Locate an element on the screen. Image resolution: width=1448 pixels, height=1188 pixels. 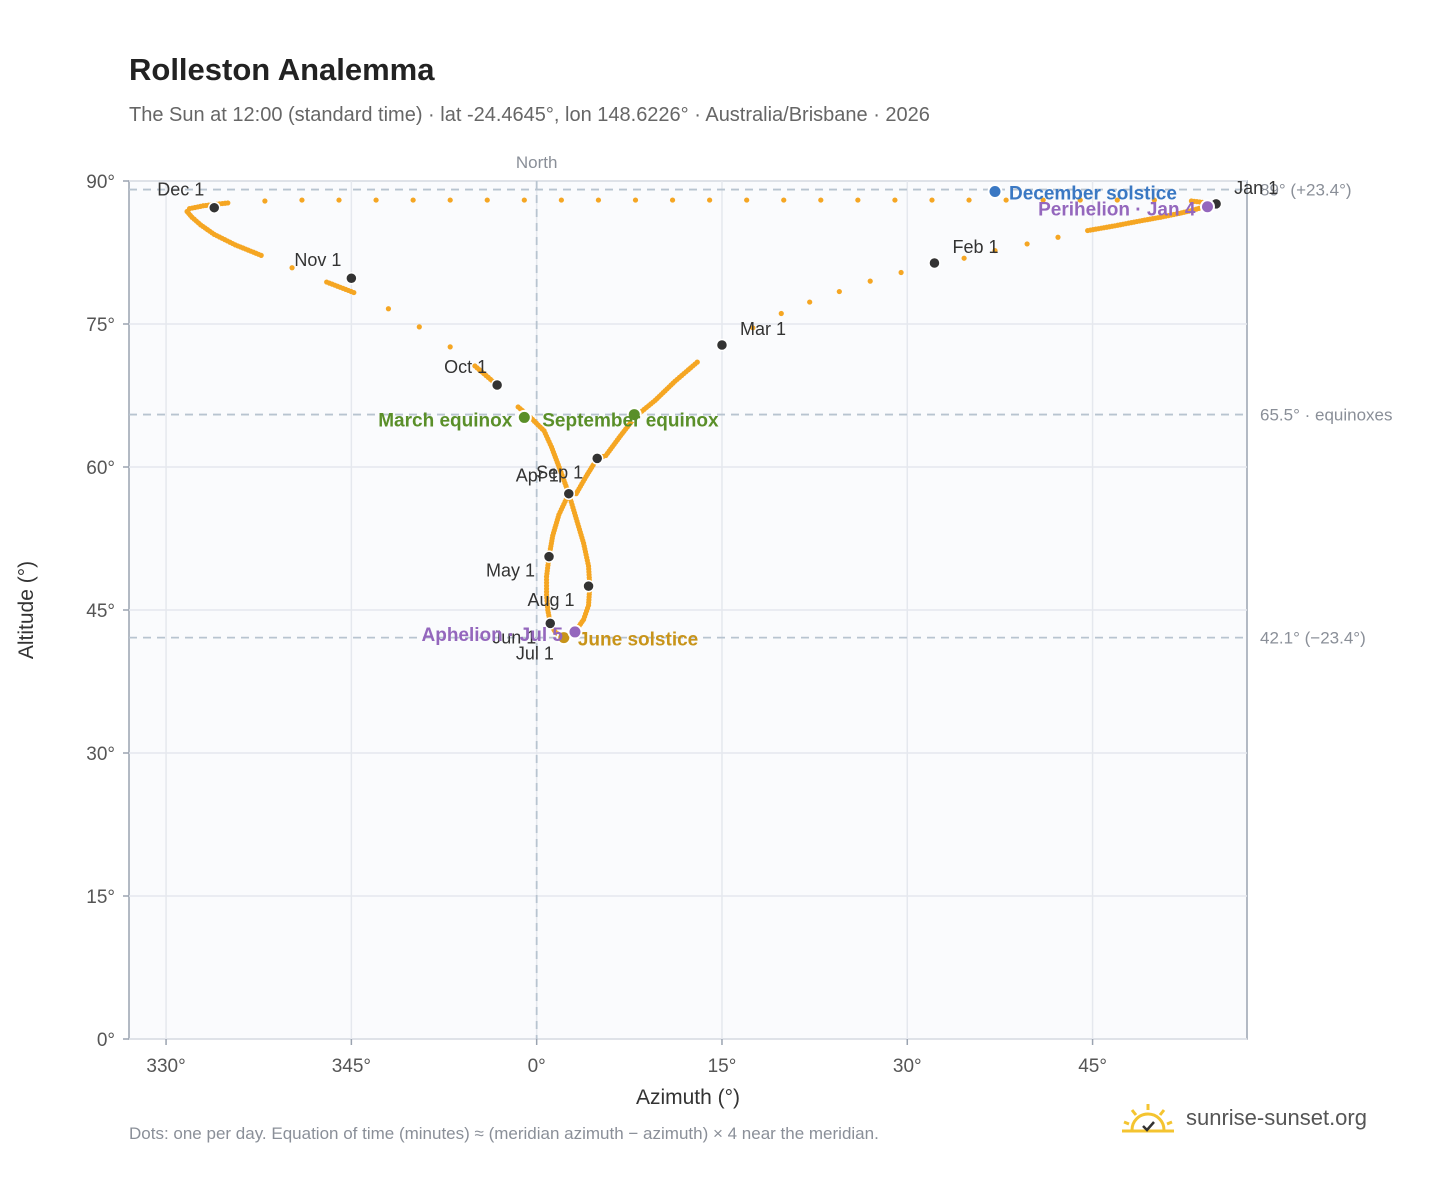
month-label: Aug 1 is located at coordinates (551, 600).